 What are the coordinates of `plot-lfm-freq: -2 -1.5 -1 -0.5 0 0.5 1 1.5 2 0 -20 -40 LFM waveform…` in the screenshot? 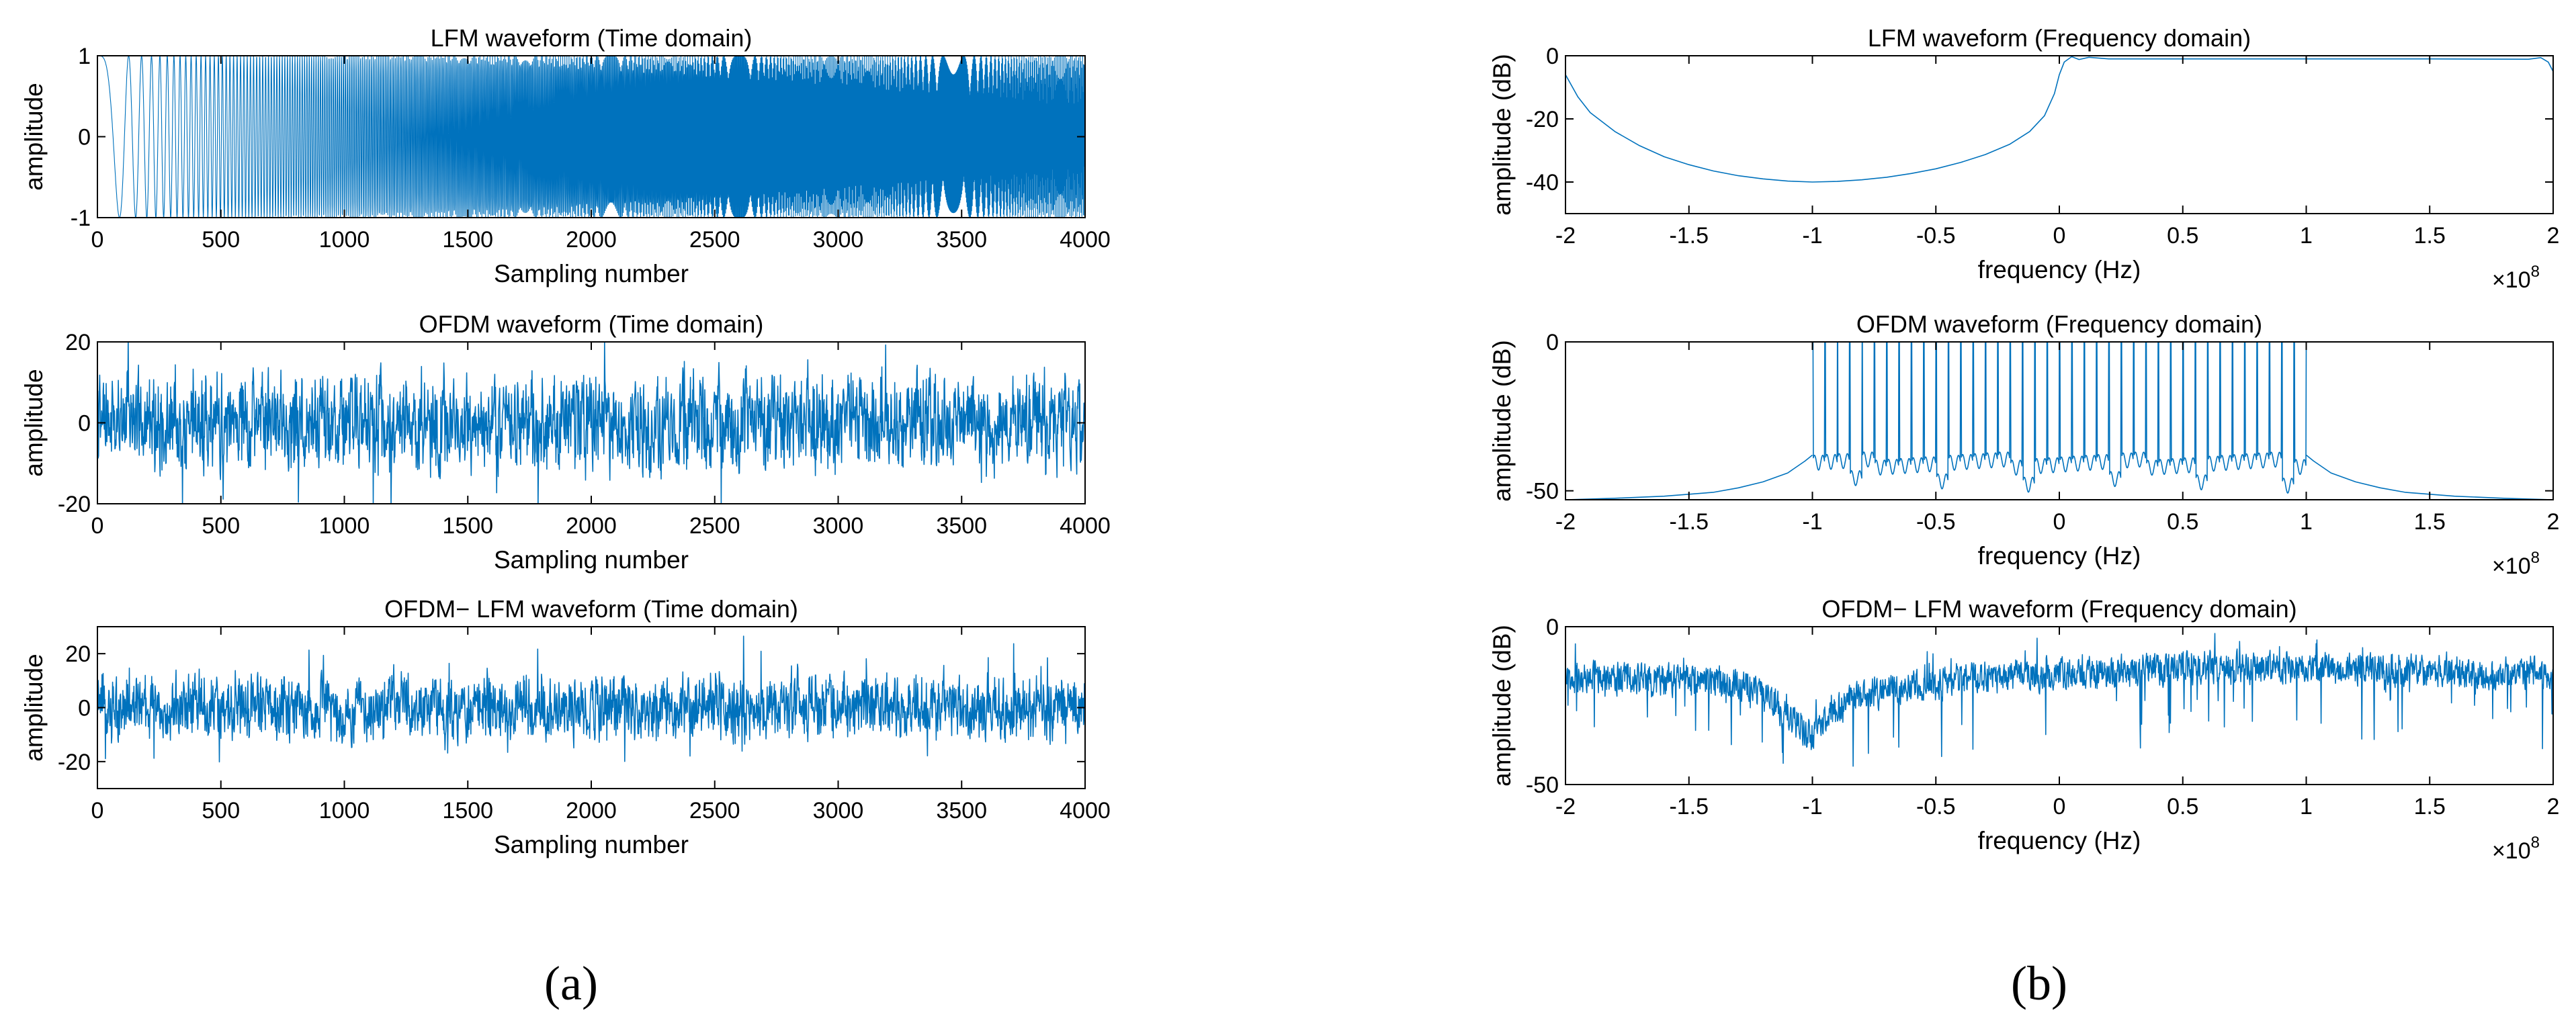 It's located at (2023, 158).